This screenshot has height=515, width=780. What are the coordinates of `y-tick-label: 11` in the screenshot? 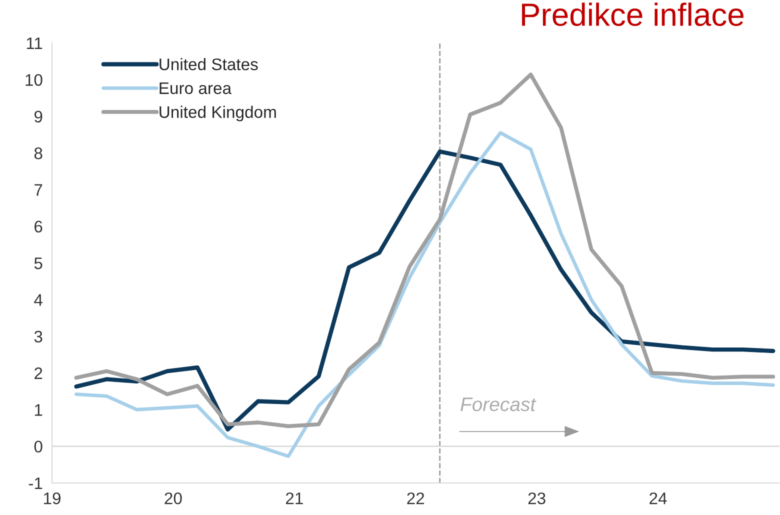 It's located at (34, 44).